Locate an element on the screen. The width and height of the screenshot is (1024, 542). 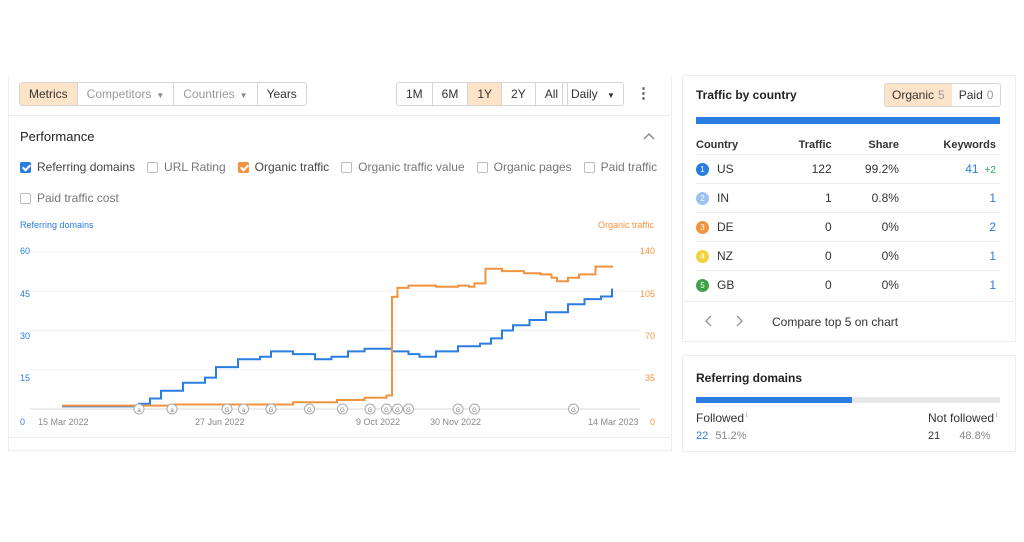
right-tick: 35 is located at coordinates (650, 378).